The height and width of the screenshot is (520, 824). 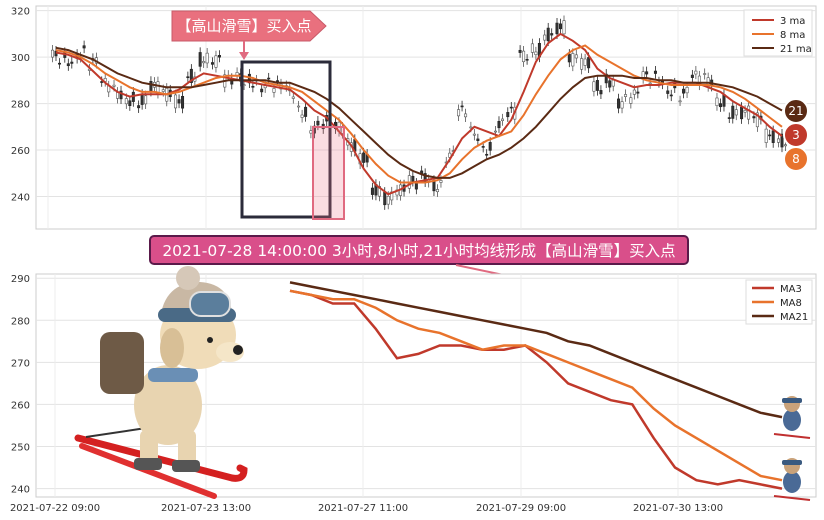 I want to click on top-y-tick-label: 240, so click(x=20, y=197).